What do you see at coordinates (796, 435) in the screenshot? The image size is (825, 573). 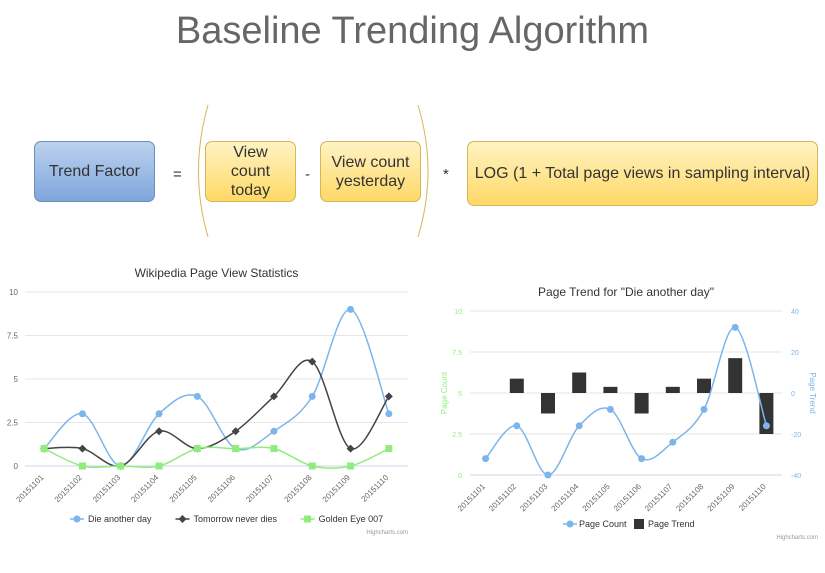 I see `right-y-tick-label: -20` at bounding box center [796, 435].